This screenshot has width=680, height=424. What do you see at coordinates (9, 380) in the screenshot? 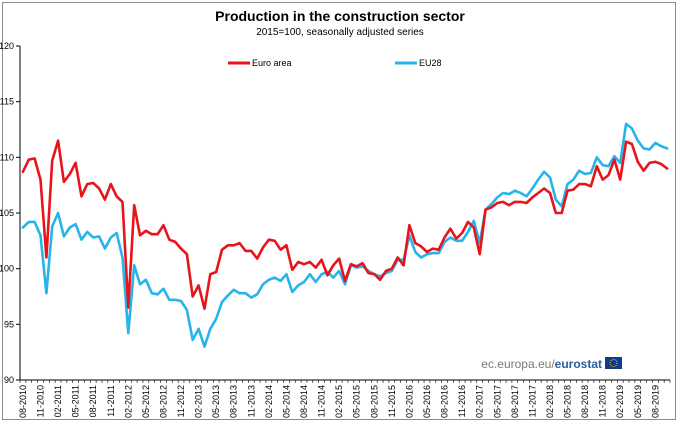
I see `y-tick-label: 90` at bounding box center [9, 380].